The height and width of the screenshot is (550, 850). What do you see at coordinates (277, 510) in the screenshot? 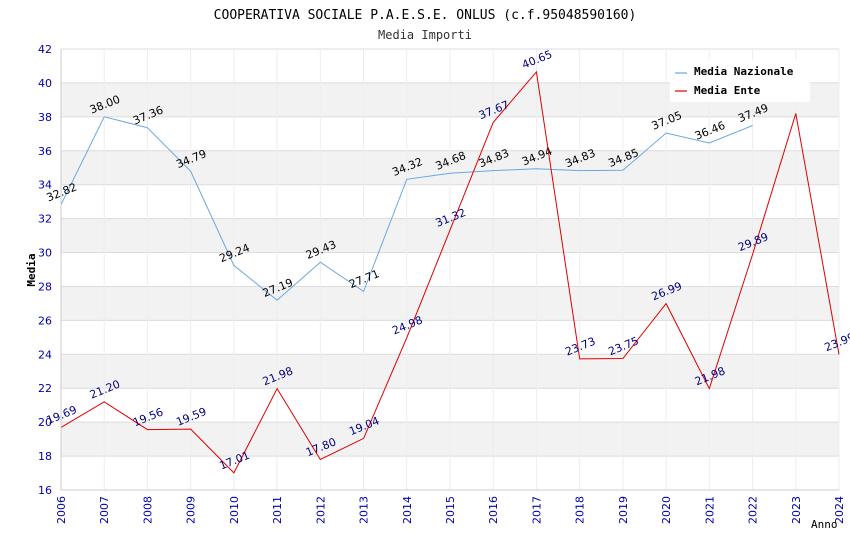
I see `x-tick-label: 2011` at bounding box center [277, 510].